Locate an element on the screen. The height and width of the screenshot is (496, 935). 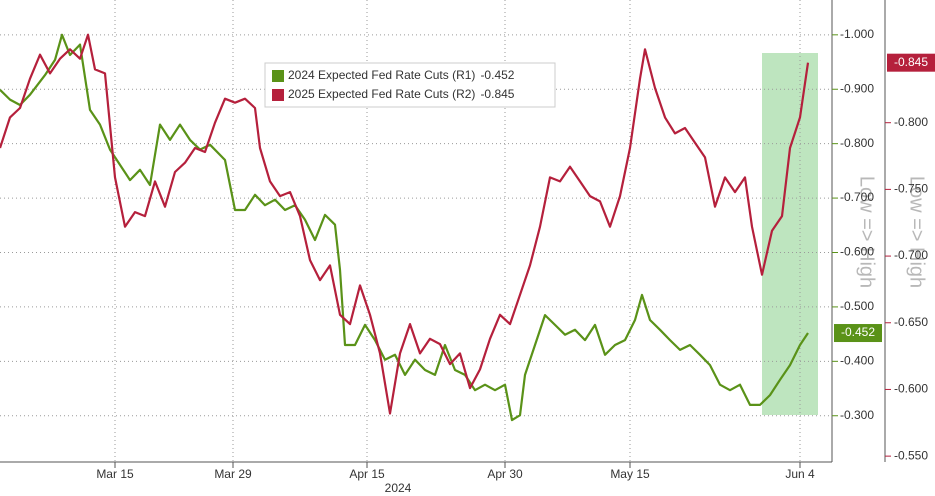
y2-tick-label: -0.700 is located at coordinates (911, 255).